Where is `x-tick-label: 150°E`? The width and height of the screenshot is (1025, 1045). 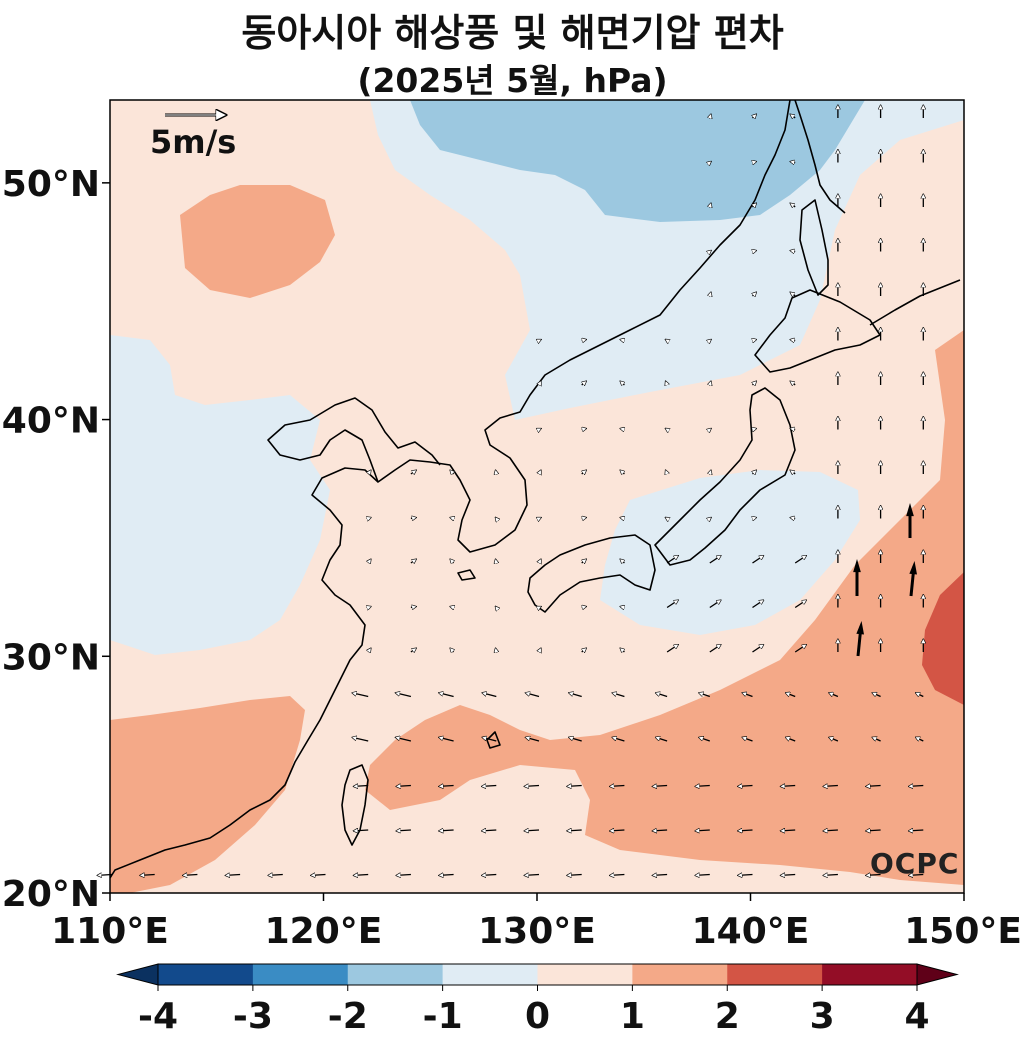
x-tick-label: 150°E is located at coordinates (963, 931).